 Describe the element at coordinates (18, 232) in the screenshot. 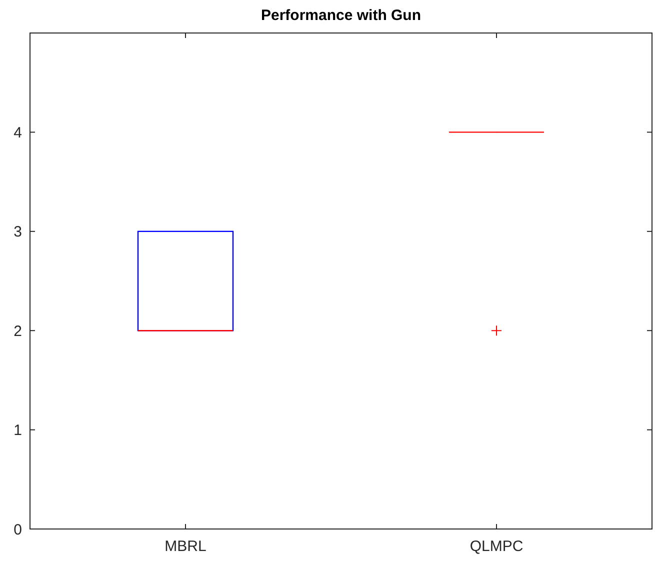

I see `y-tick-label: 3` at that location.